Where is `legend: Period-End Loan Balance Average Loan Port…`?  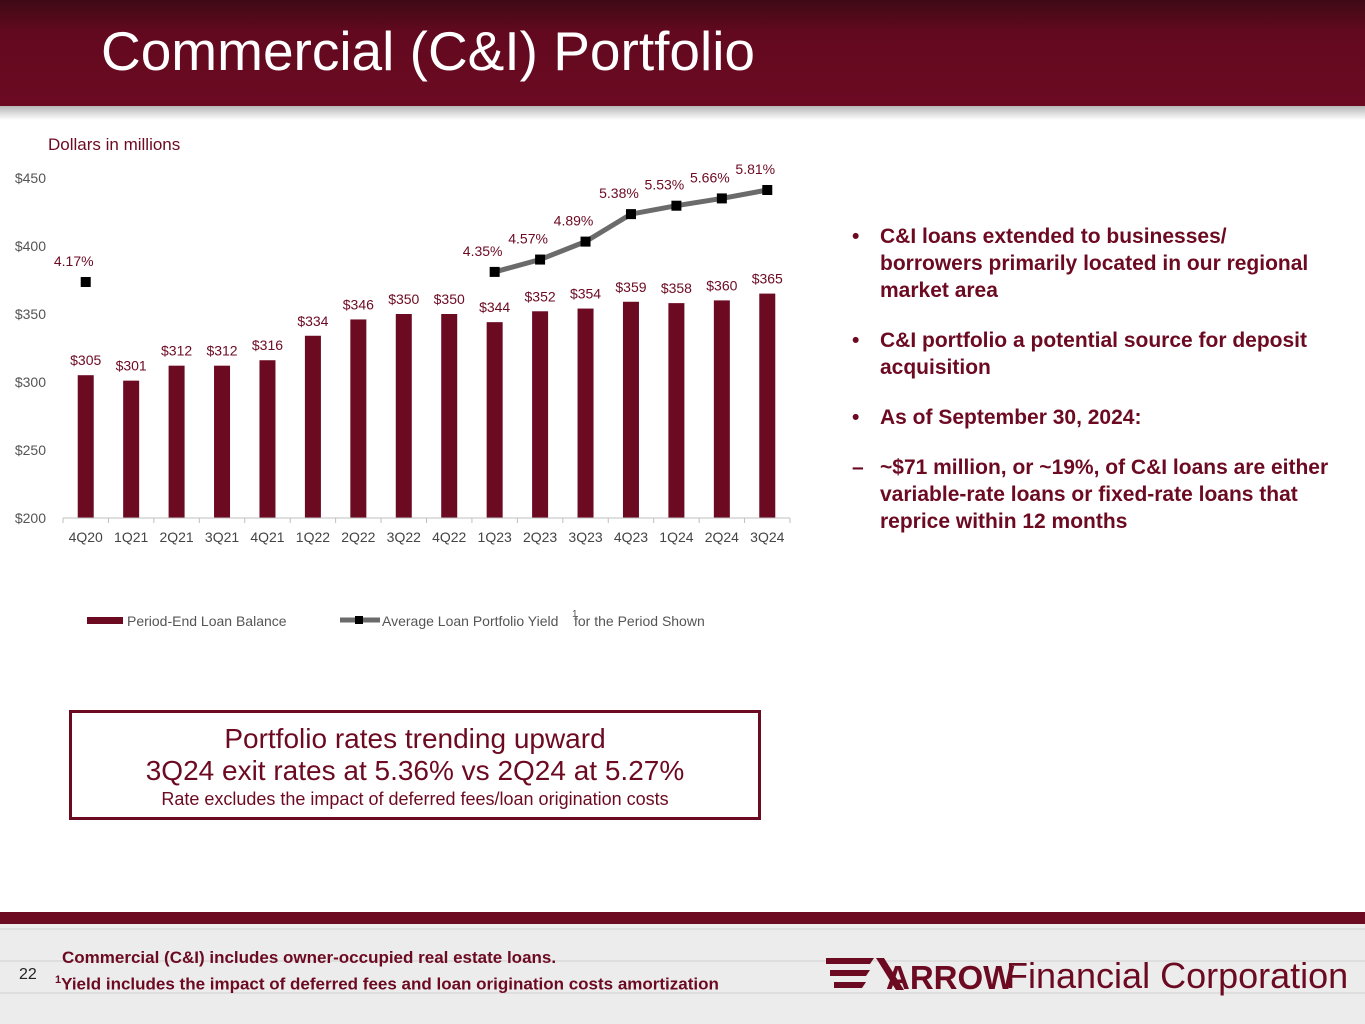 legend: Period-End Loan Balance Average Loan Port… is located at coordinates (396, 619).